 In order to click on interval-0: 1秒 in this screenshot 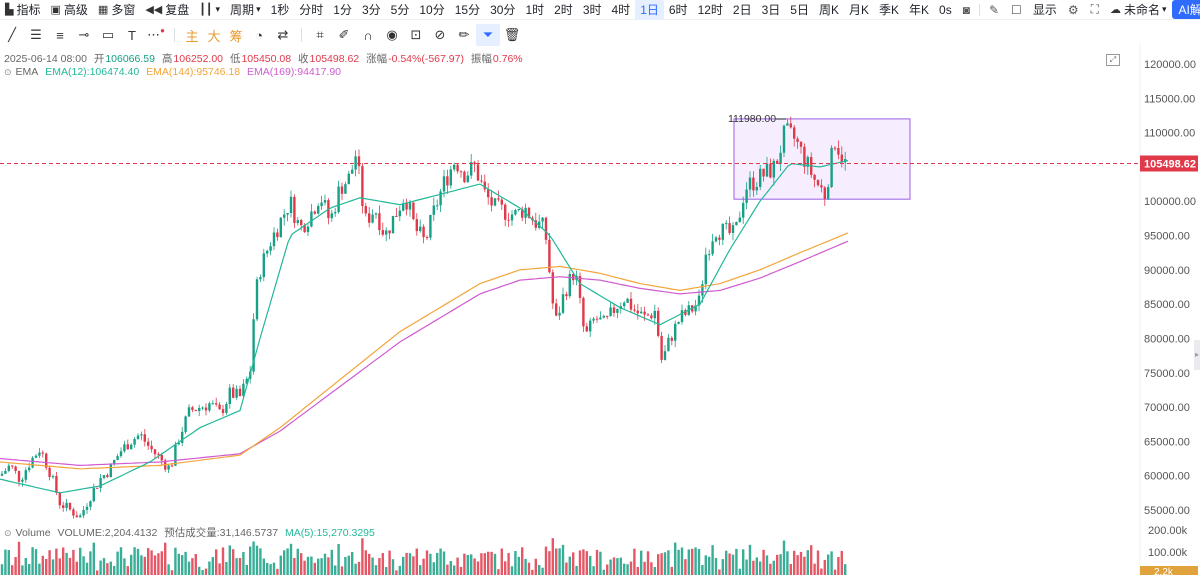, I will do `click(280, 9)`.